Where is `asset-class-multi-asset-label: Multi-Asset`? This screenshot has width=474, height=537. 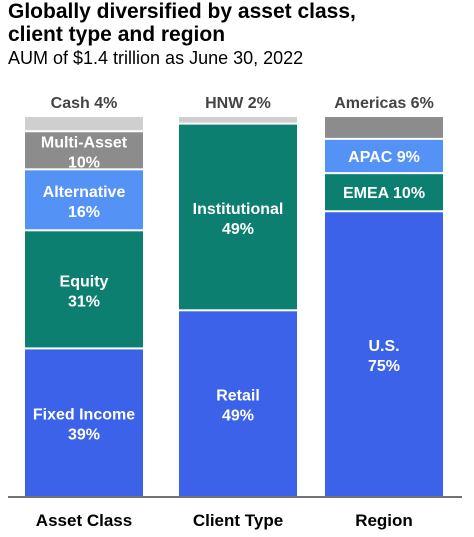
asset-class-multi-asset-label: Multi-Asset is located at coordinates (84, 142).